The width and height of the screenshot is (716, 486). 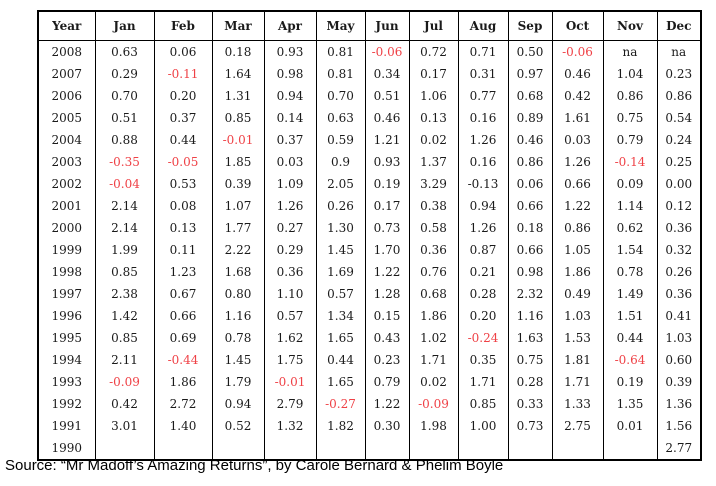 What do you see at coordinates (679, 360) in the screenshot?
I see `return-cell: 0.60` at bounding box center [679, 360].